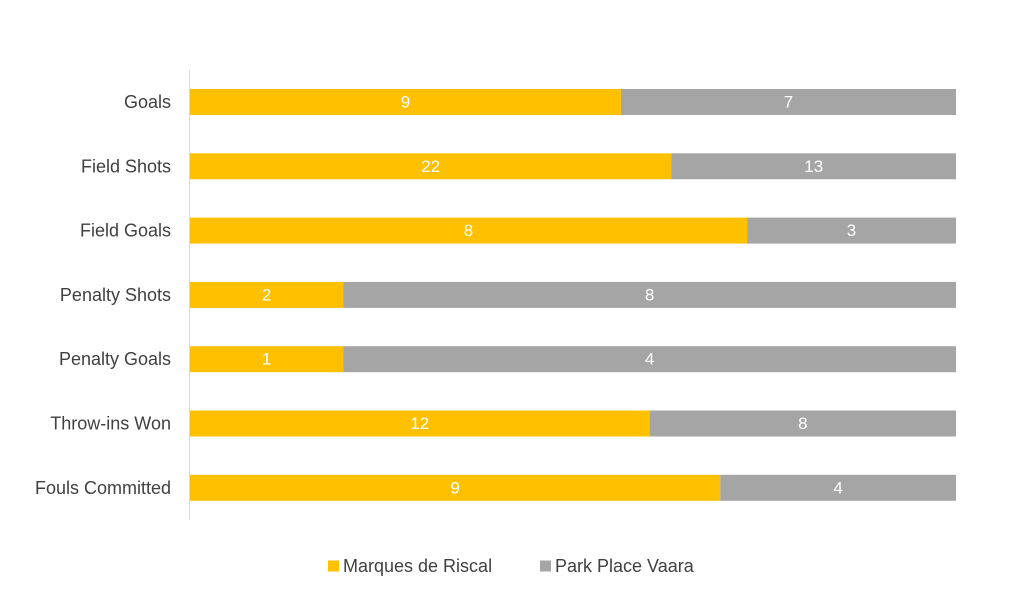 The width and height of the screenshot is (1024, 606). I want to click on legend-label: Marques de Riscal, so click(417, 566).